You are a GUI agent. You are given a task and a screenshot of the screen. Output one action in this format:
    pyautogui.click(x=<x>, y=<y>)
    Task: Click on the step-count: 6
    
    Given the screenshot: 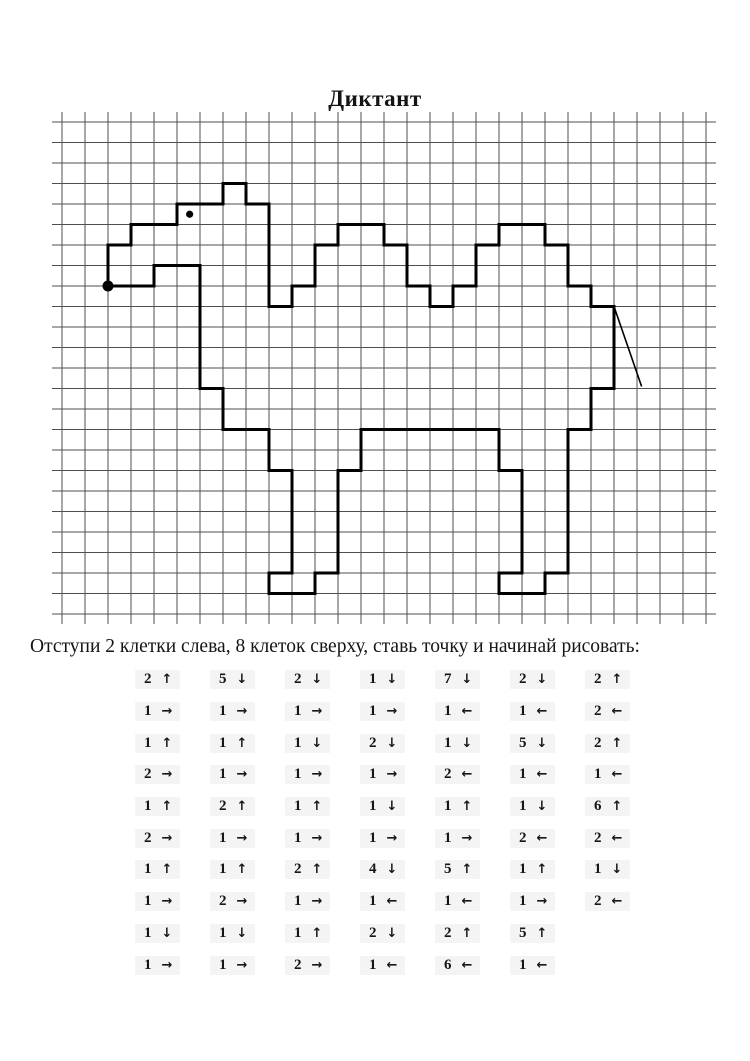 What is the action you would take?
    pyautogui.click(x=598, y=806)
    